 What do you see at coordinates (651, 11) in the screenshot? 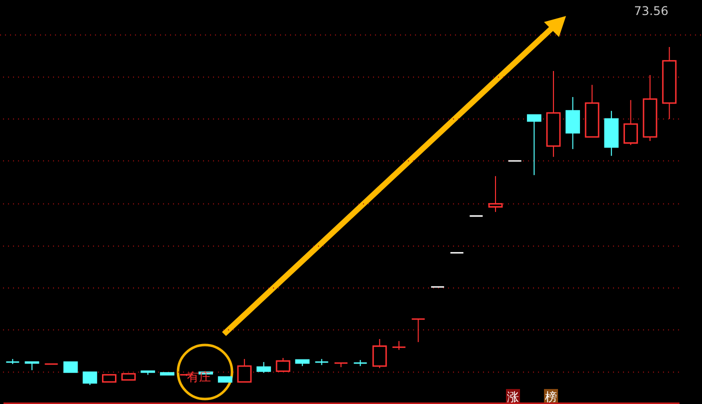
I see `text: 73.56` at bounding box center [651, 11].